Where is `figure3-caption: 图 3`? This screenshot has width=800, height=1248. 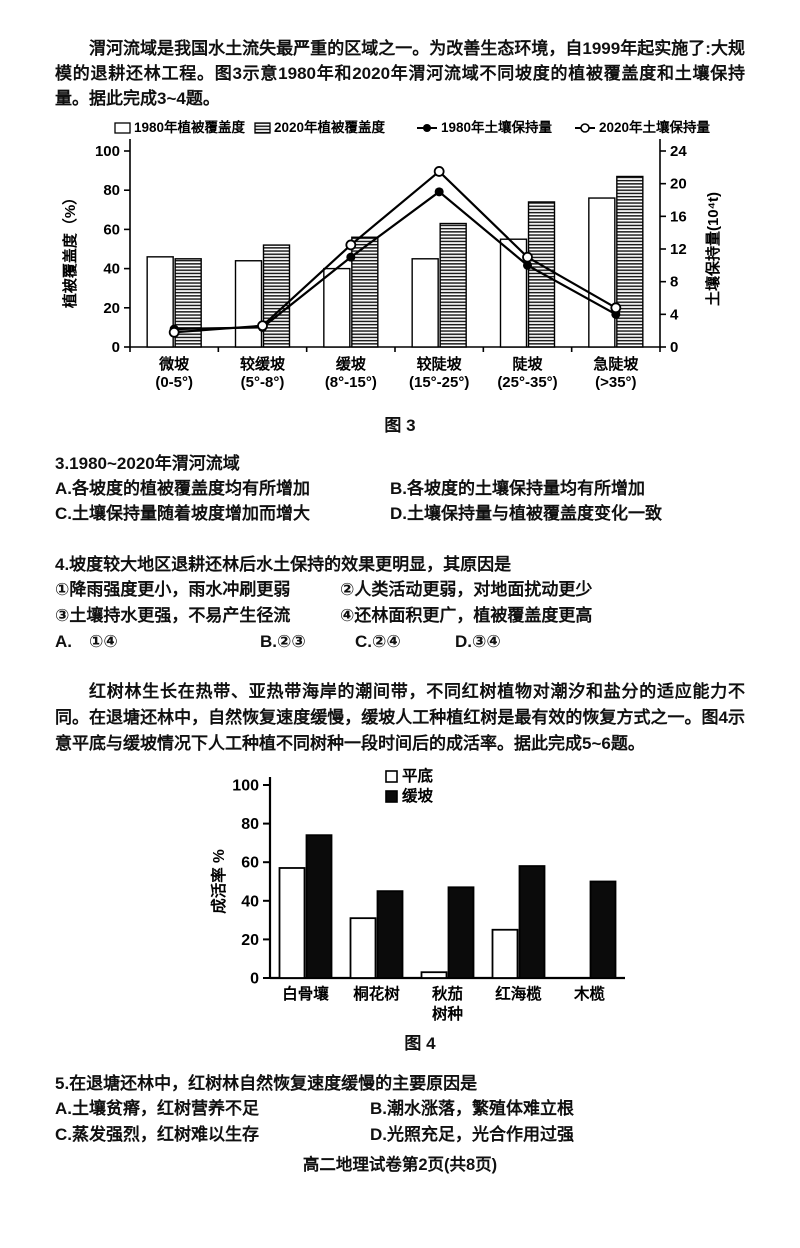
figure3-caption: 图 3 is located at coordinates (400, 425).